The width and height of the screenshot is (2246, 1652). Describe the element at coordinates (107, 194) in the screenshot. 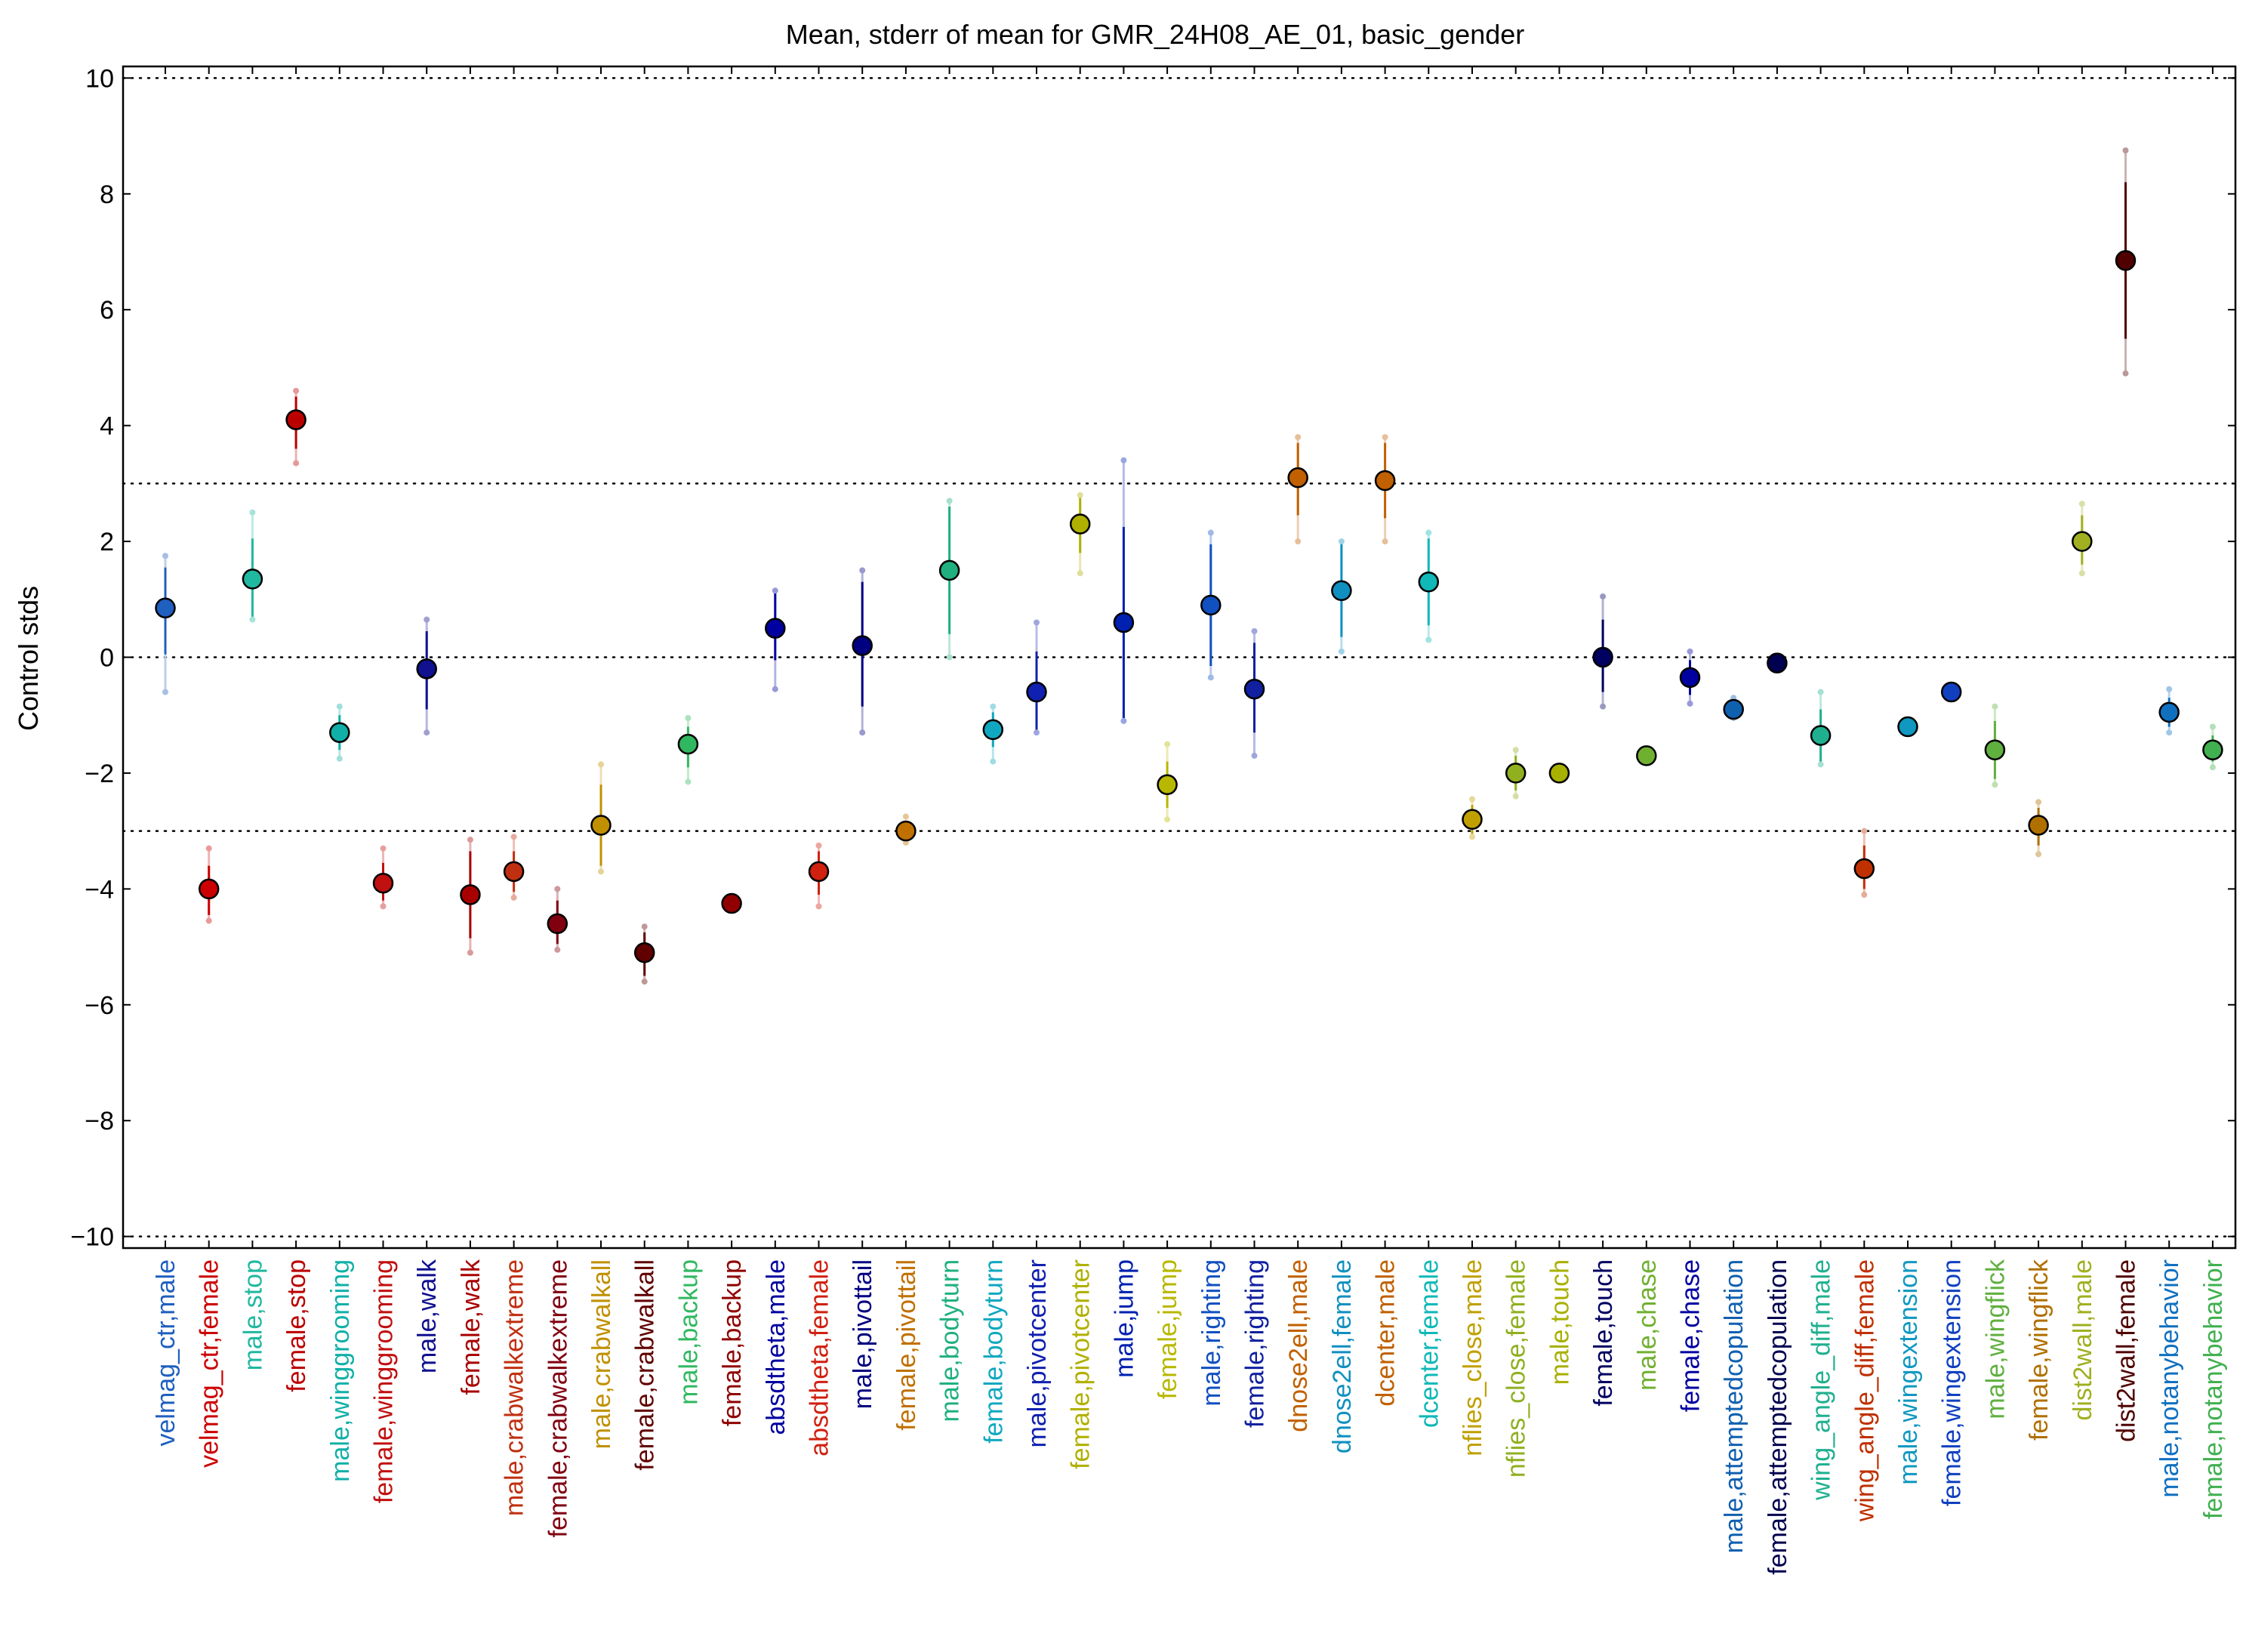

I see `y-tick-label: 8` at that location.